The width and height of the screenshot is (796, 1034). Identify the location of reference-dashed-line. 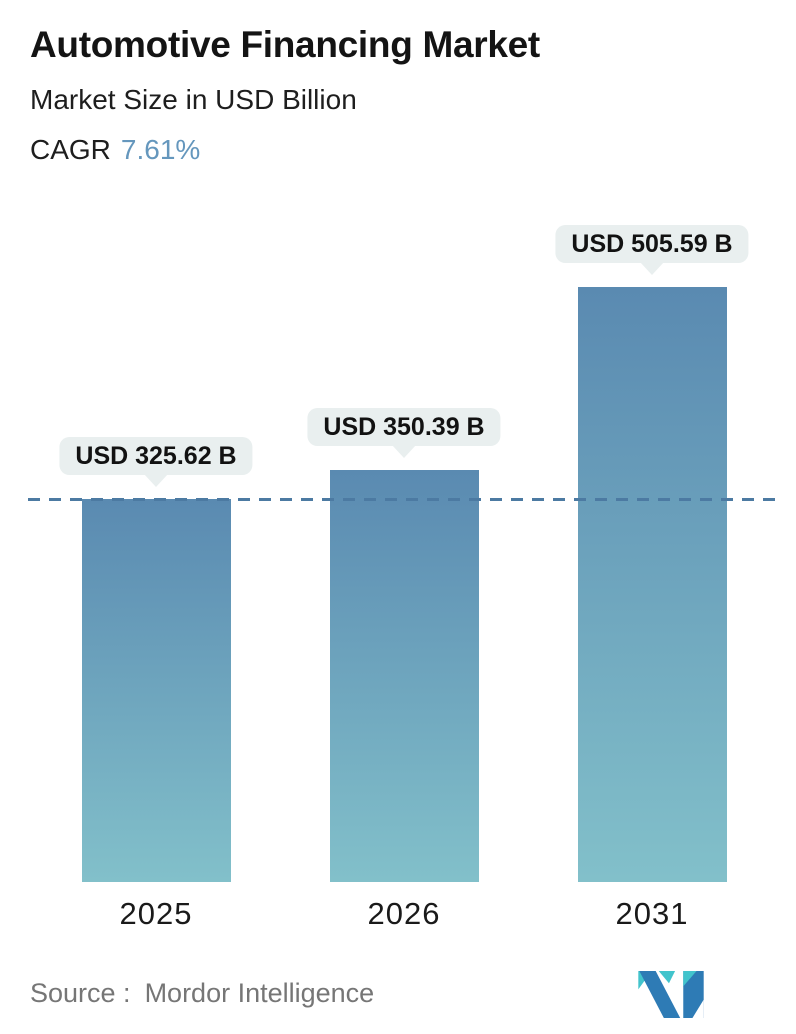
(405, 499).